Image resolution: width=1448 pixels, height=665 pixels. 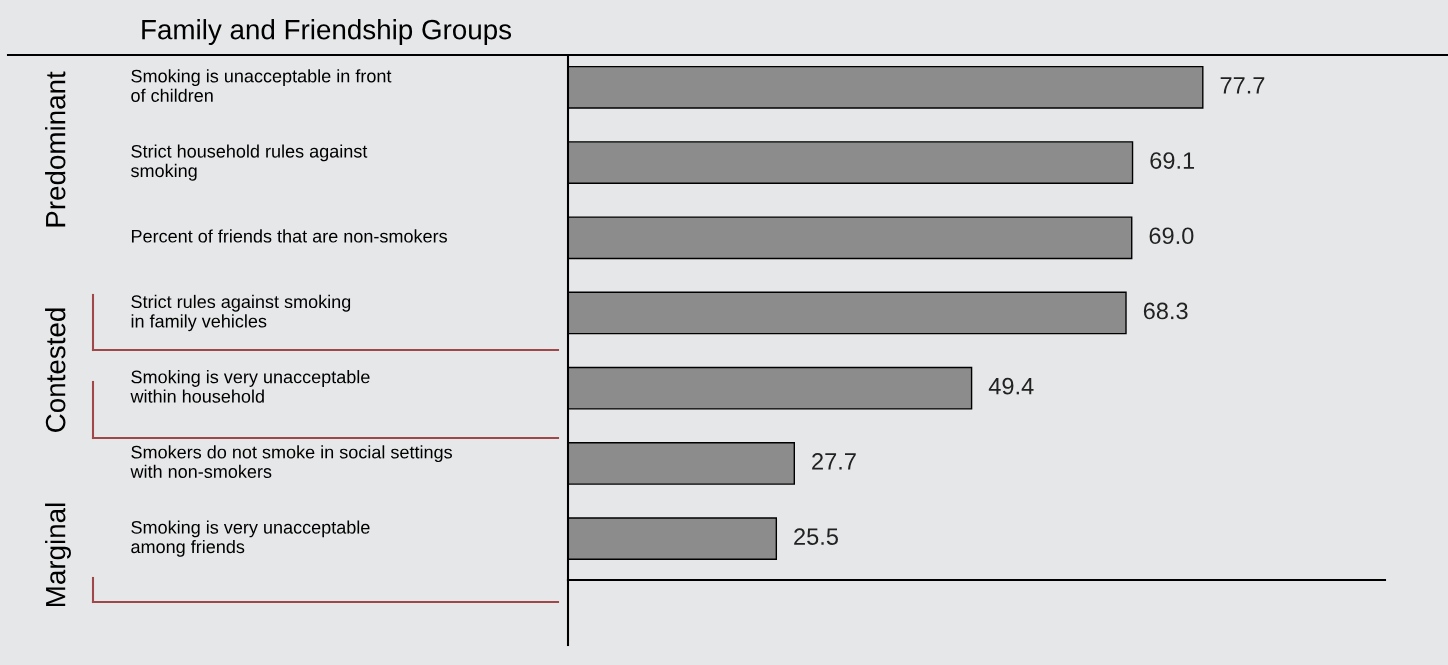 What do you see at coordinates (261, 85) in the screenshot?
I see `y-tick-label: Smoking is unacceptable in front of children` at bounding box center [261, 85].